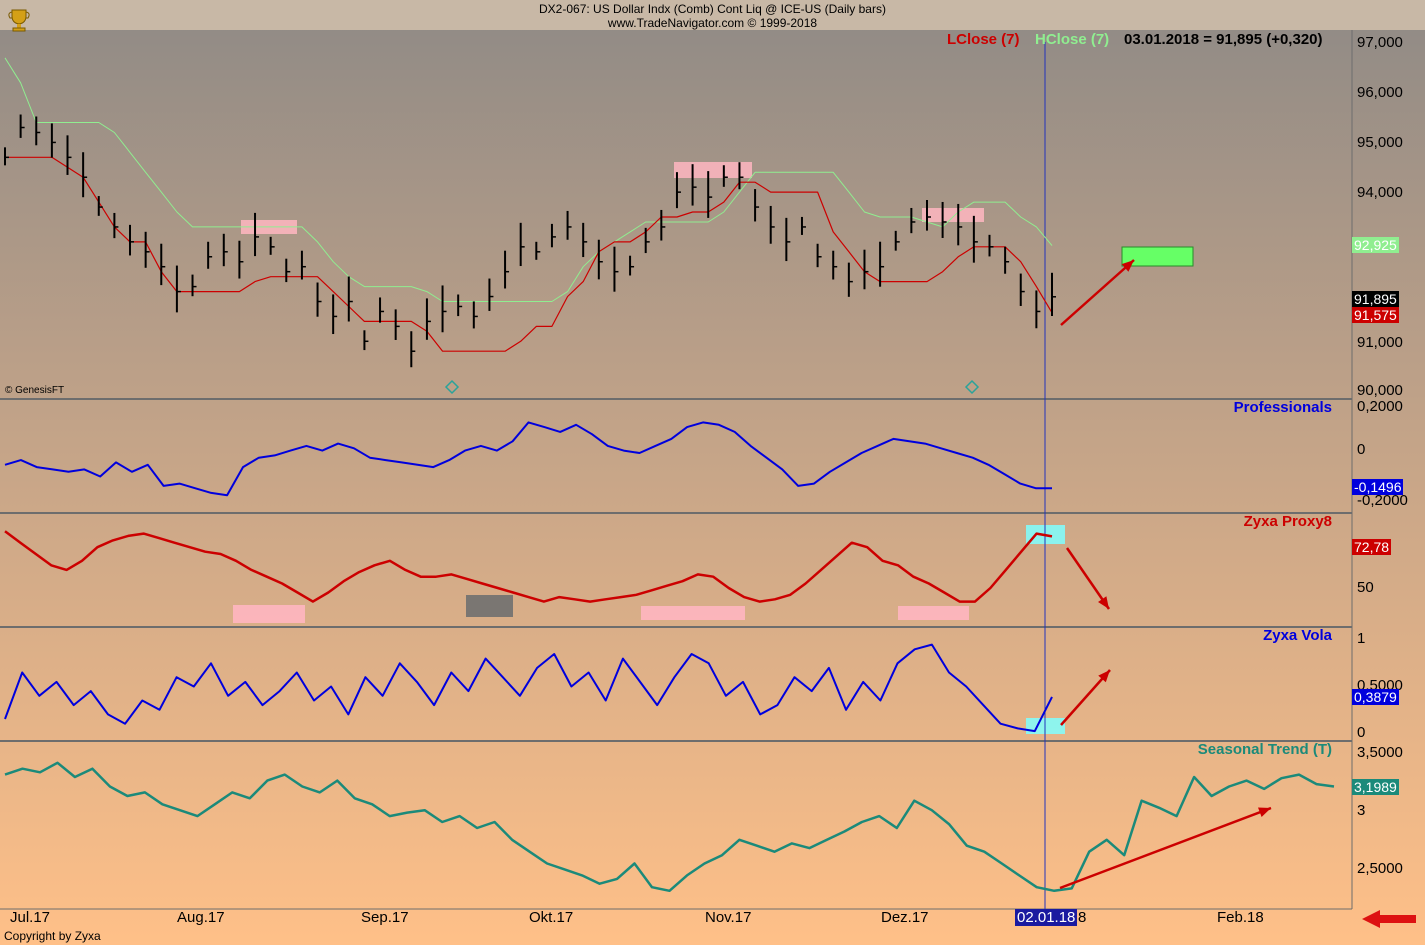 The height and width of the screenshot is (945, 1425). I want to click on seasonal-line, so click(669, 827).